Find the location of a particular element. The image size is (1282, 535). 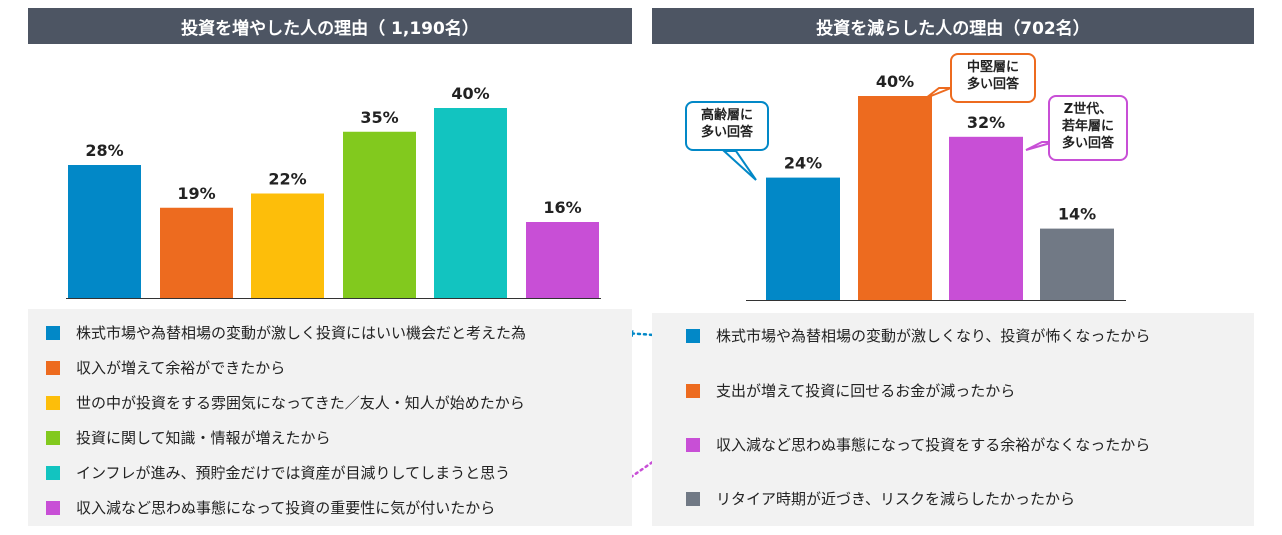

legend-item: 収入が増えて余裕ができたから is located at coordinates (165, 367).